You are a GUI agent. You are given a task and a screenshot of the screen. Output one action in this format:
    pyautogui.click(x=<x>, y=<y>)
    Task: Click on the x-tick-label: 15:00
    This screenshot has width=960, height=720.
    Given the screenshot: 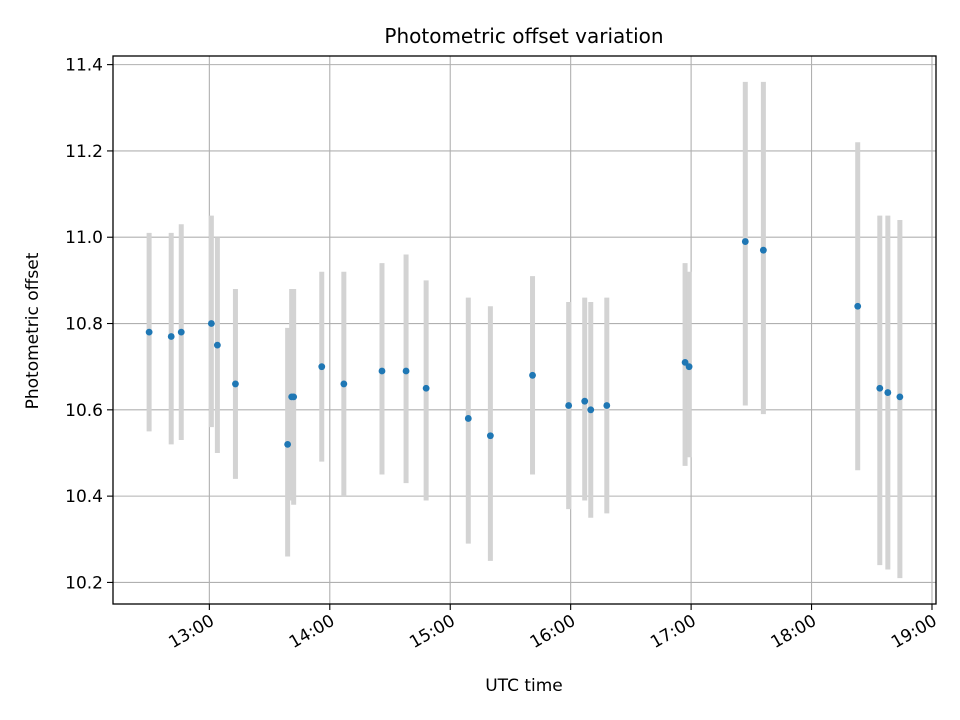 What is the action you would take?
    pyautogui.click(x=432, y=632)
    